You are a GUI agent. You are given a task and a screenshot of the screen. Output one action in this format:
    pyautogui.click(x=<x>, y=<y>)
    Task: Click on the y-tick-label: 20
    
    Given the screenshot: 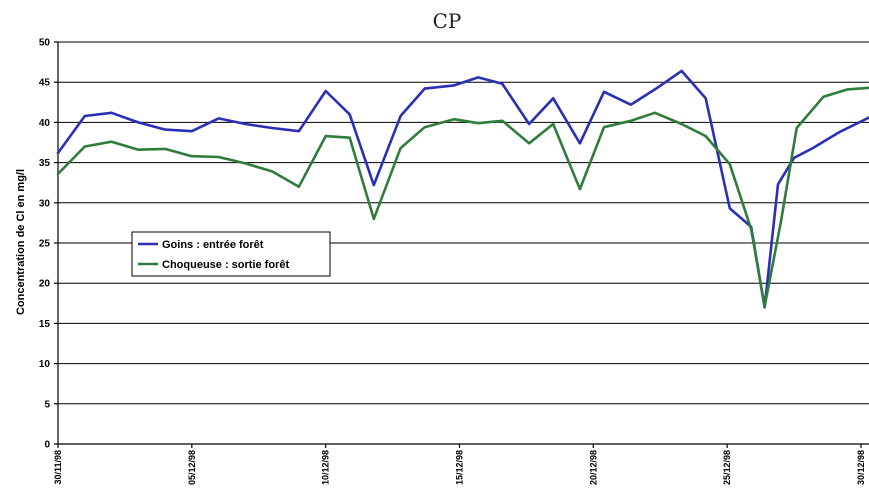 What is the action you would take?
    pyautogui.click(x=45, y=284)
    